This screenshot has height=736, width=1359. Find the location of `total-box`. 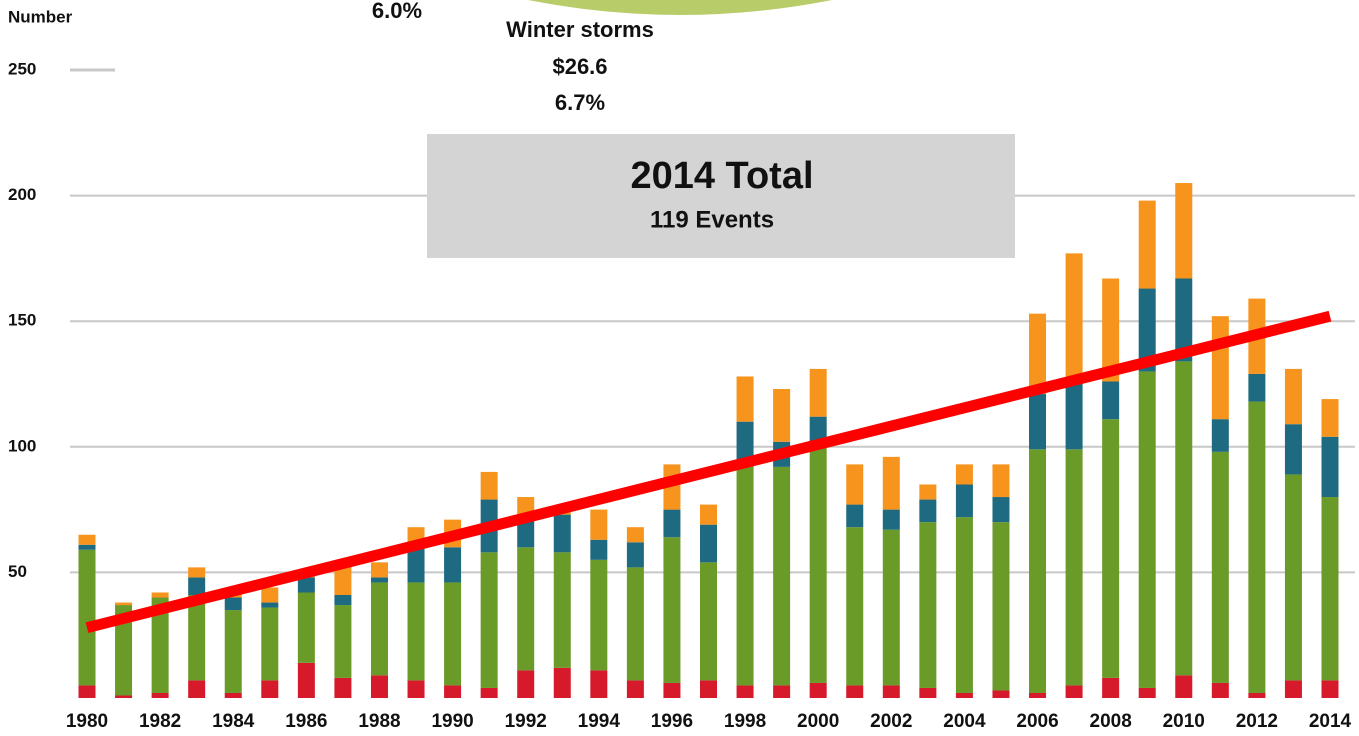

total-box is located at coordinates (721, 196).